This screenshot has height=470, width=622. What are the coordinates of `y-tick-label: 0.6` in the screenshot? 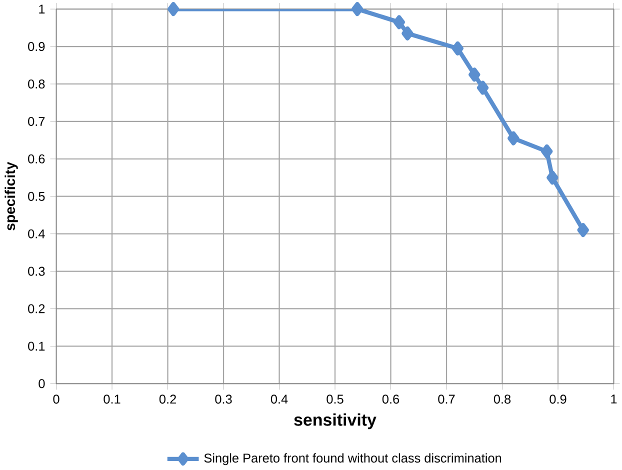 It's located at (36, 159).